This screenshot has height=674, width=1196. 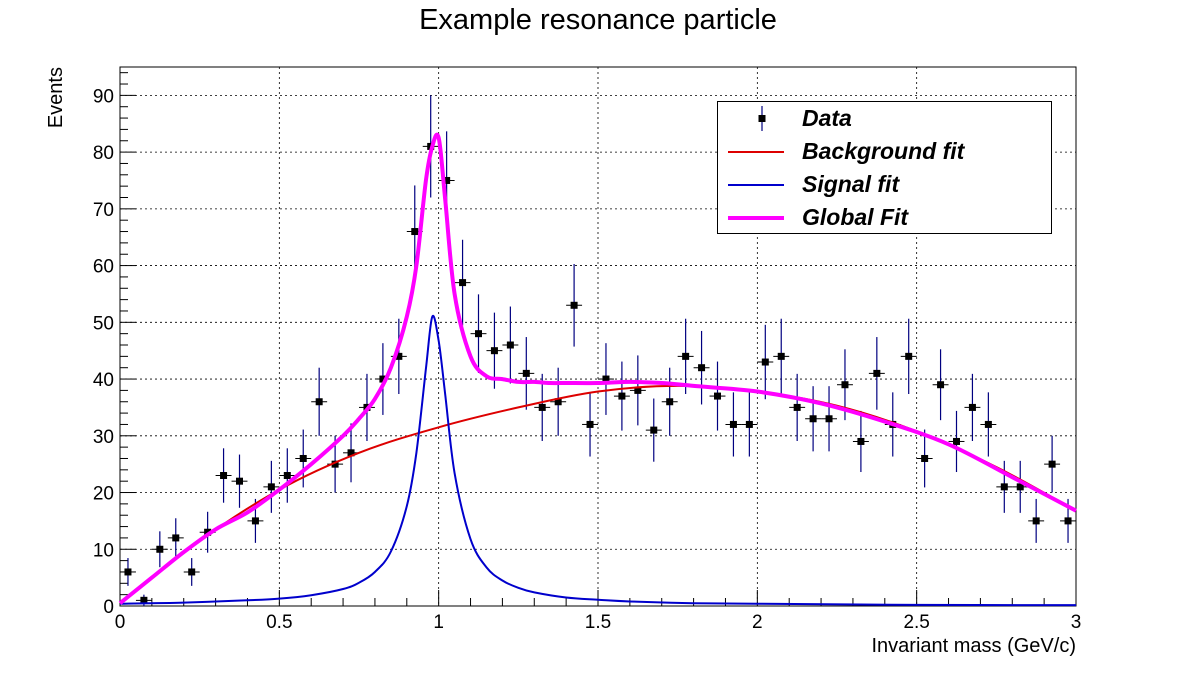 What do you see at coordinates (103, 153) in the screenshot?
I see `y-tick-label: 80` at bounding box center [103, 153].